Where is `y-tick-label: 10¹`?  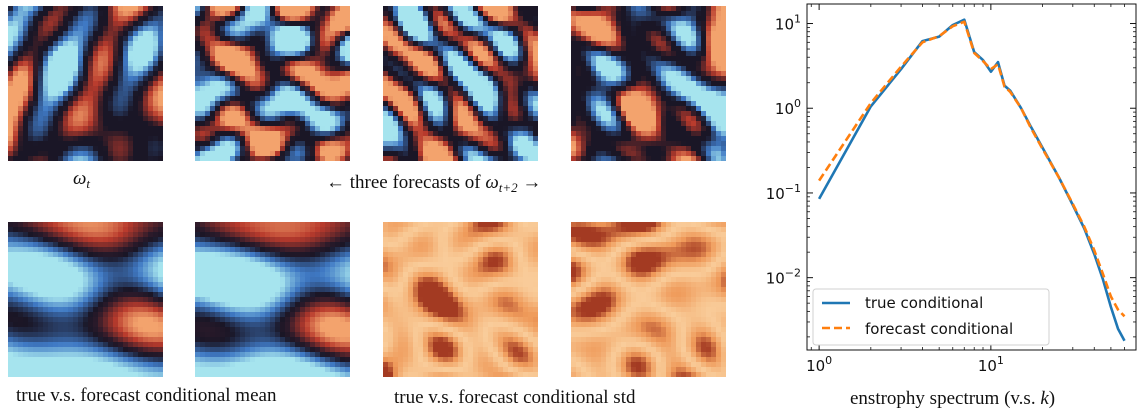 y-tick-label: 10¹ is located at coordinates (788, 23).